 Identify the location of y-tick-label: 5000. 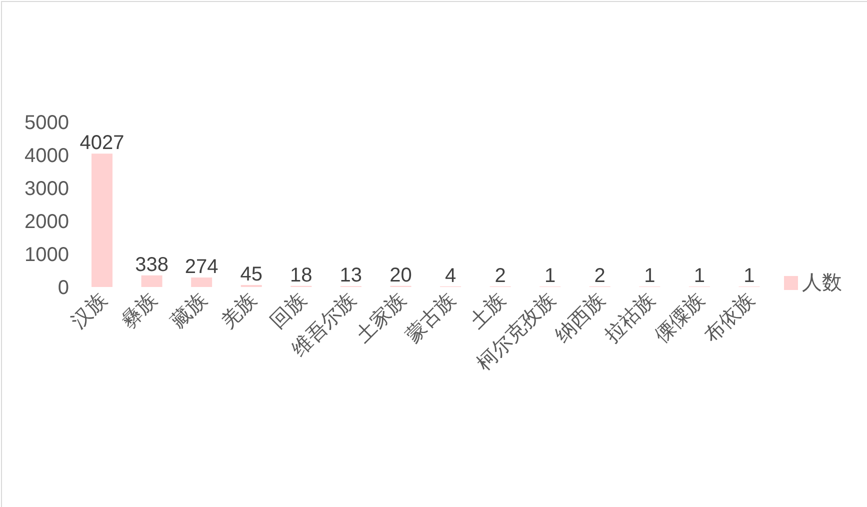
(46, 123).